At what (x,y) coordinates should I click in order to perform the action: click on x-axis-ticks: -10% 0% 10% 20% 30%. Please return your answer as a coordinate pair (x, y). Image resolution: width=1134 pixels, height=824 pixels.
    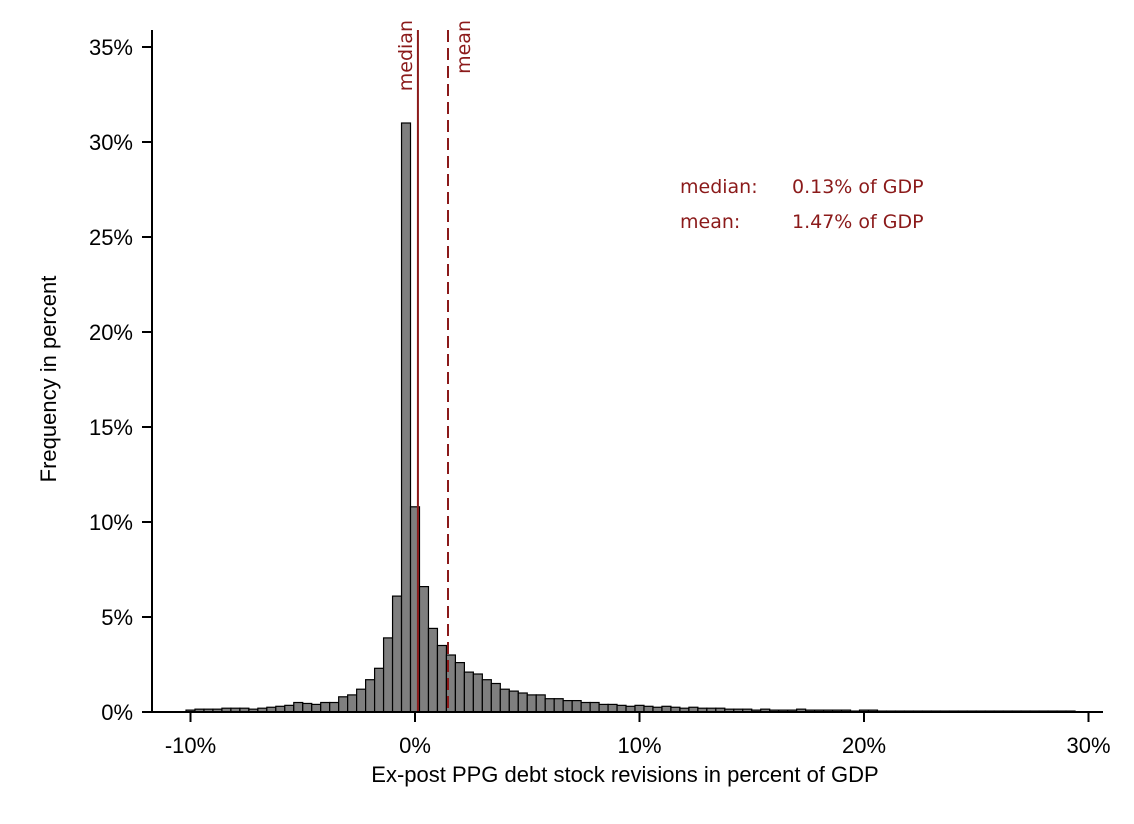
    Looking at the image, I should click on (638, 735).